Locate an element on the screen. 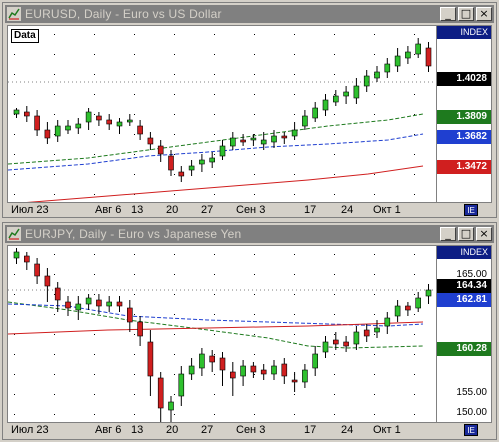  date-label: 17 is located at coordinates (310, 210).